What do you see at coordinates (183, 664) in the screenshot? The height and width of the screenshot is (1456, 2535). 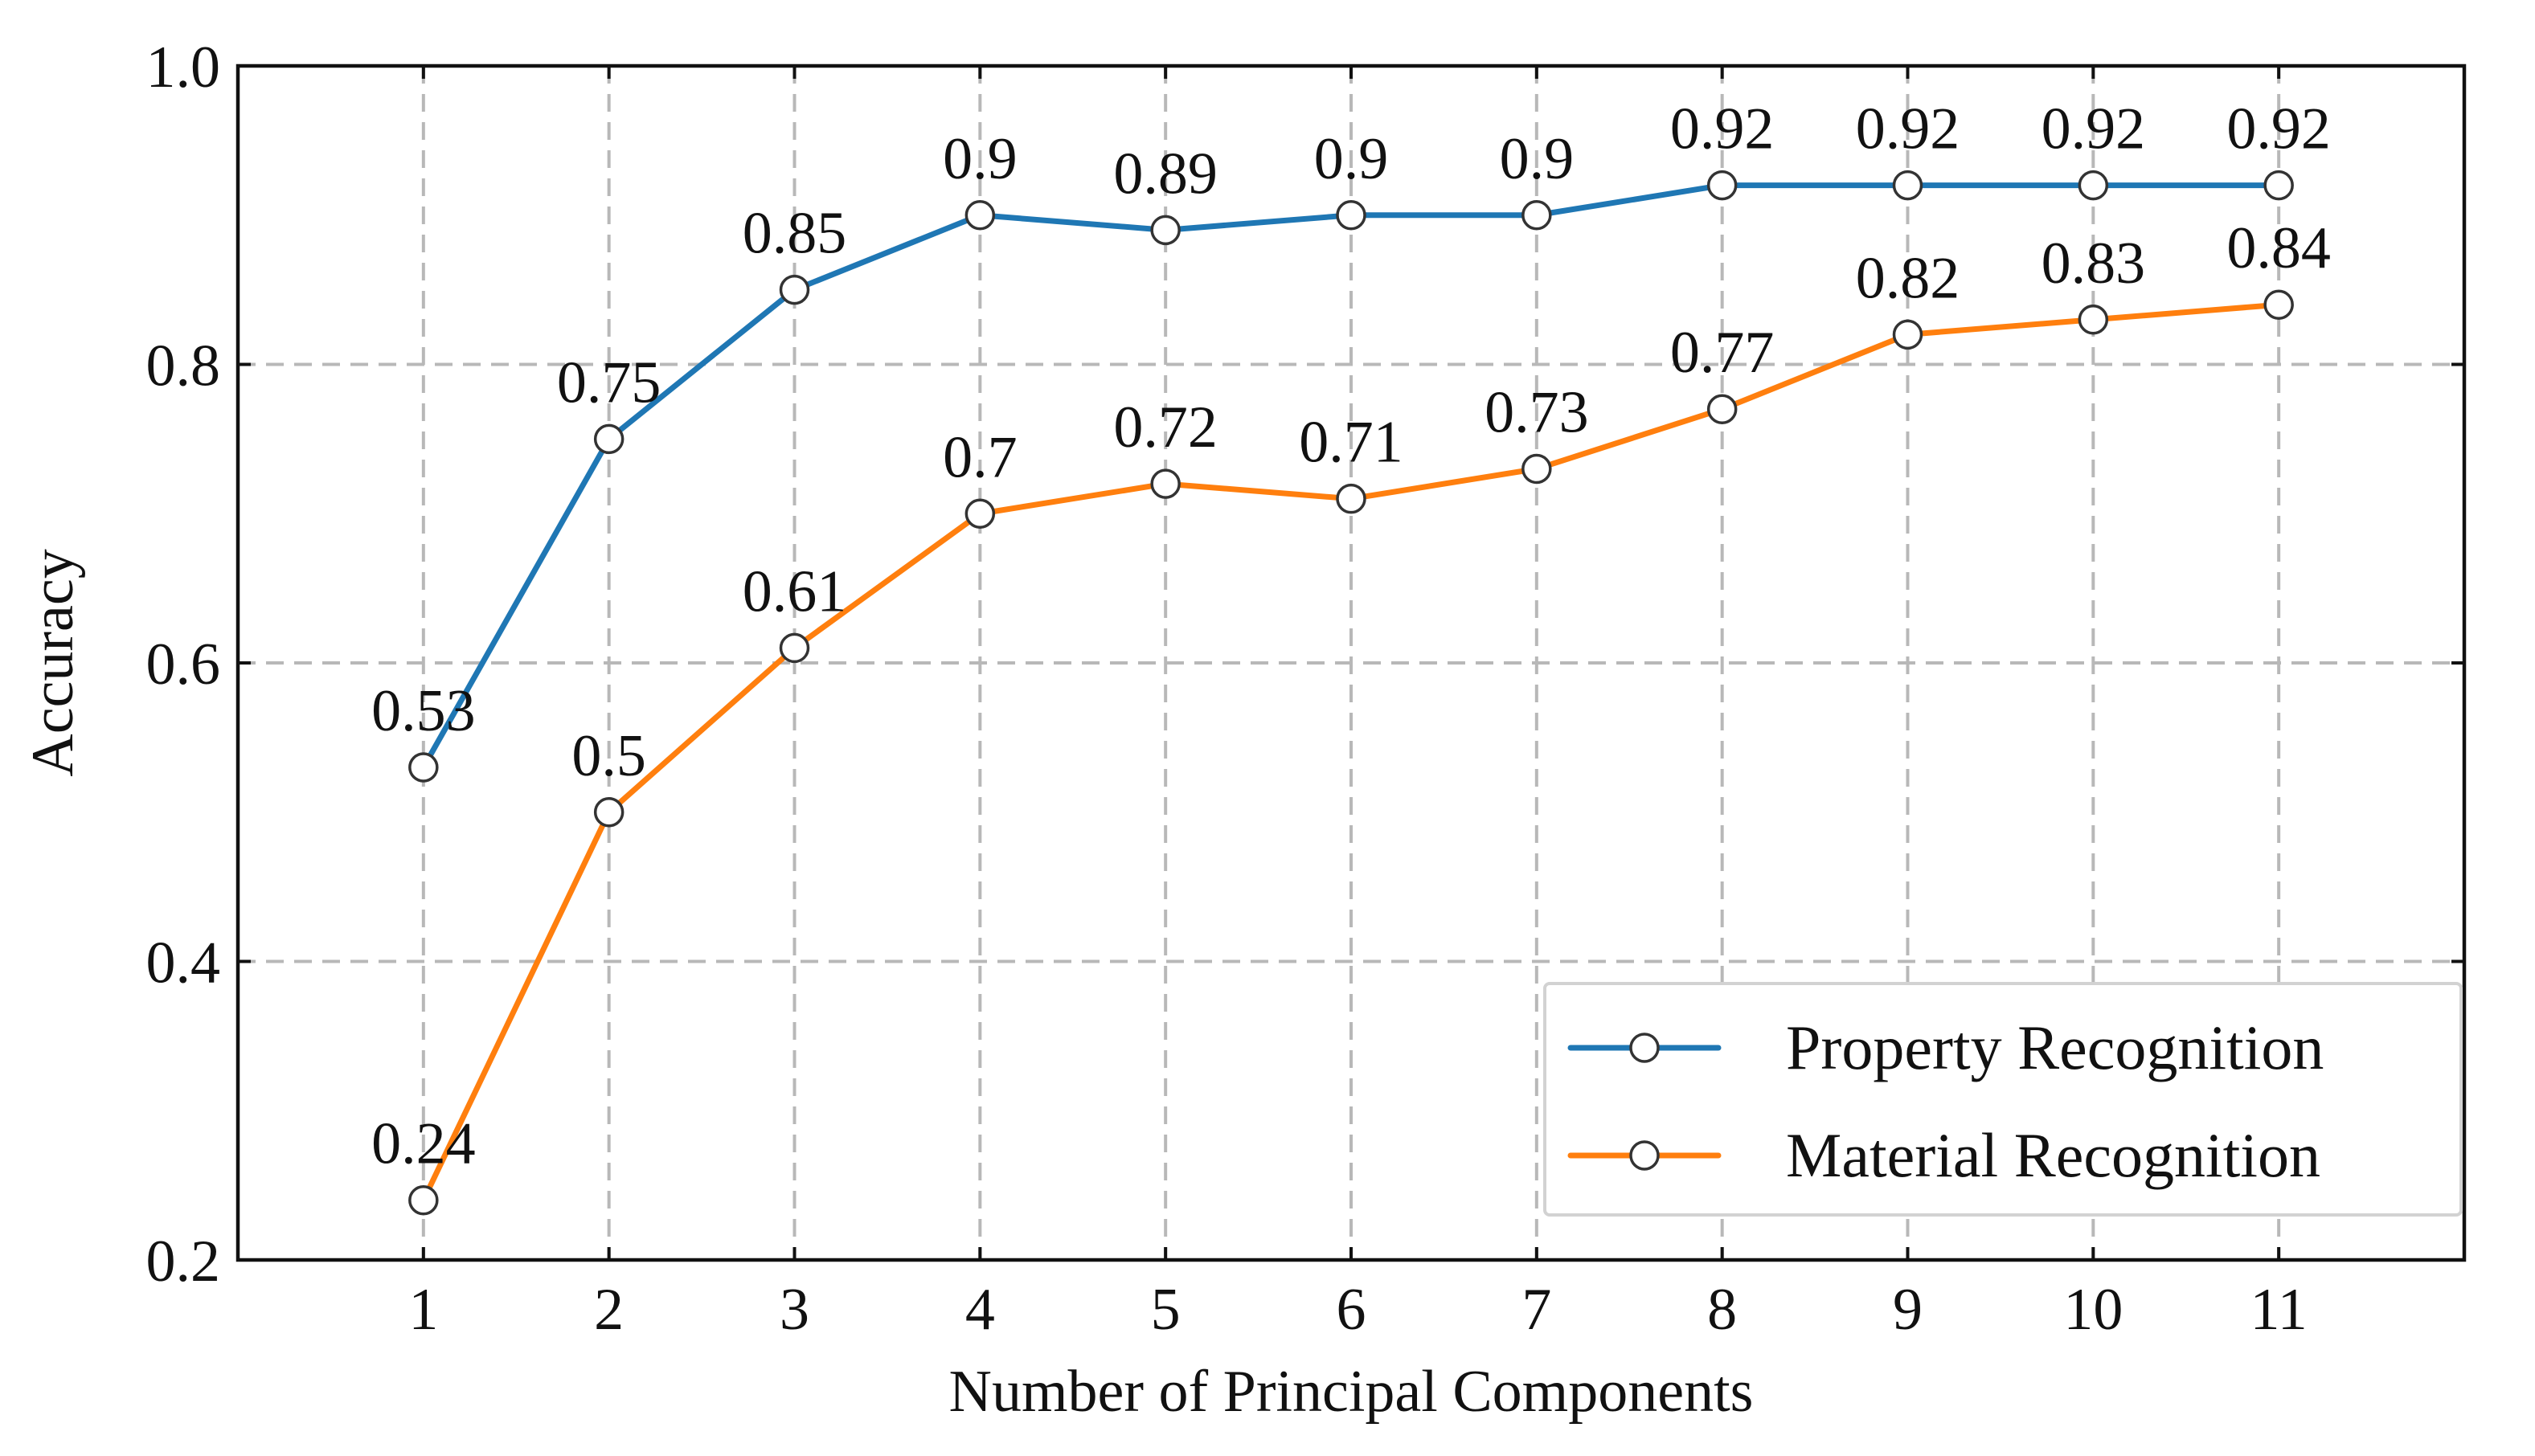 I see `y-tick-label: 0.6` at bounding box center [183, 664].